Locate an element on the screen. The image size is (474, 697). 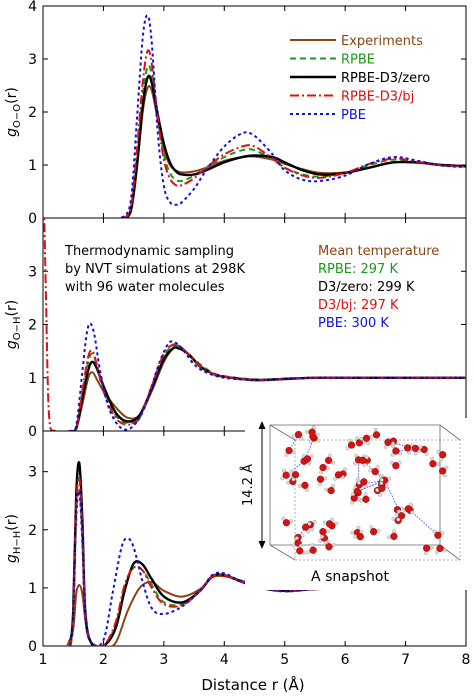
temperature-rpbe: RPBE: 297 K is located at coordinates (358, 269).